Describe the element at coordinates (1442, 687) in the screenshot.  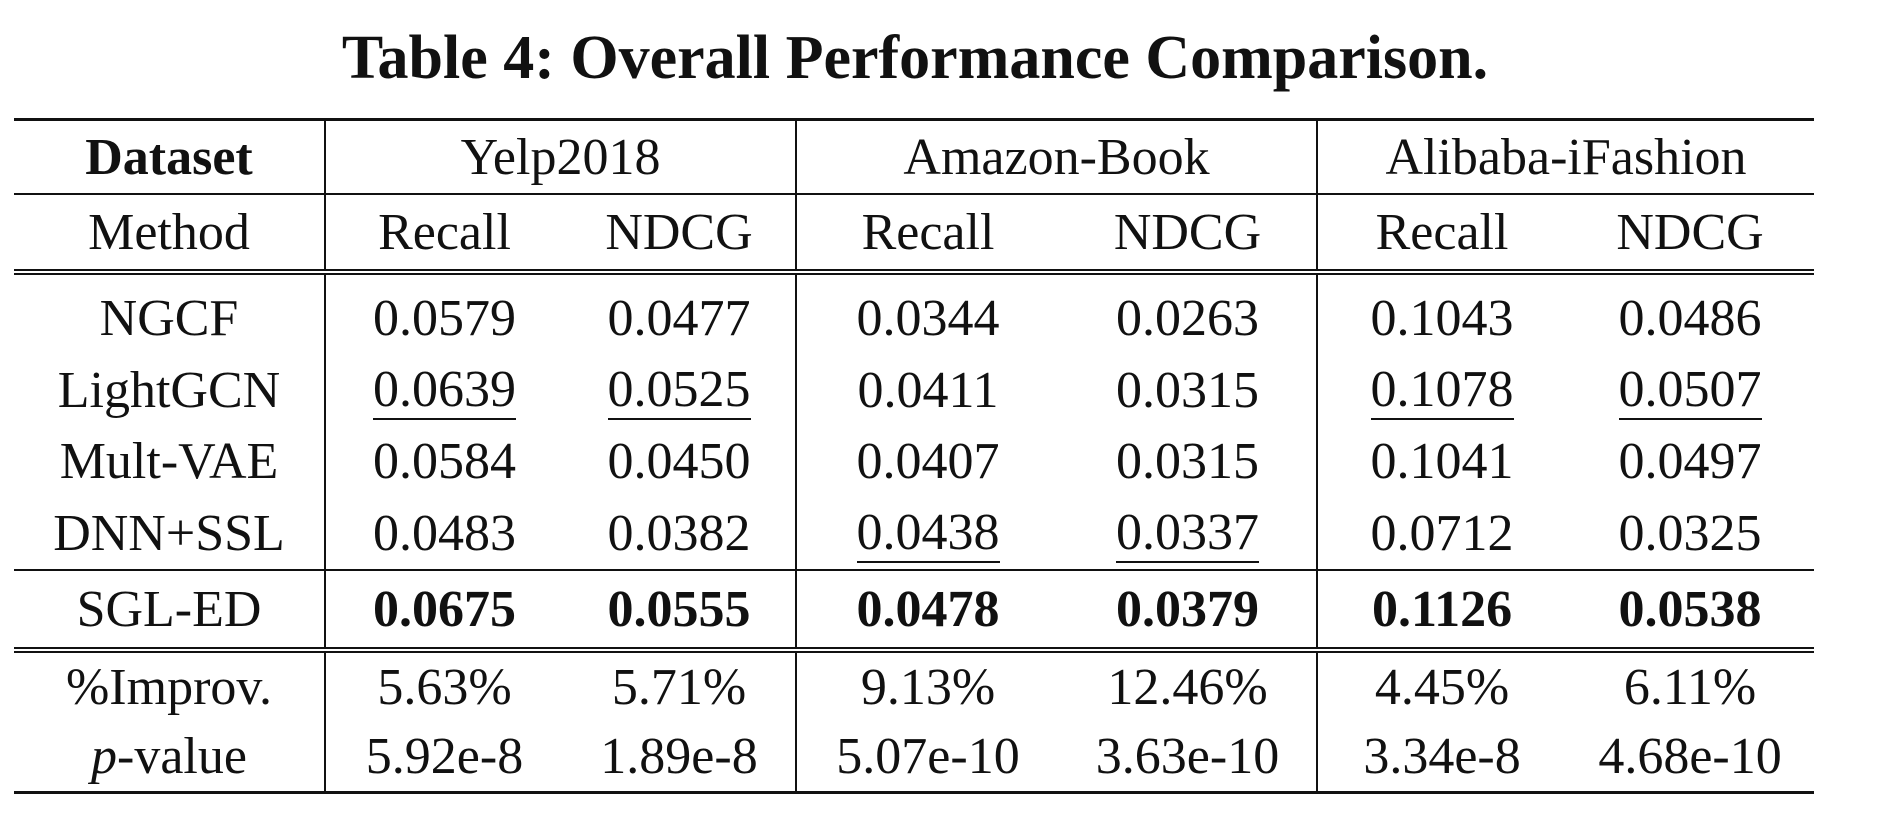
I see `table-cell: 4.45%` at that location.